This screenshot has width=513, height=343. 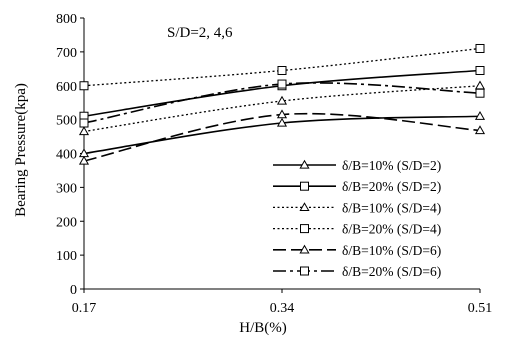 I want to click on y-axis: 0 100 200 300 400 500 600 700 800, so click(x=70, y=155).